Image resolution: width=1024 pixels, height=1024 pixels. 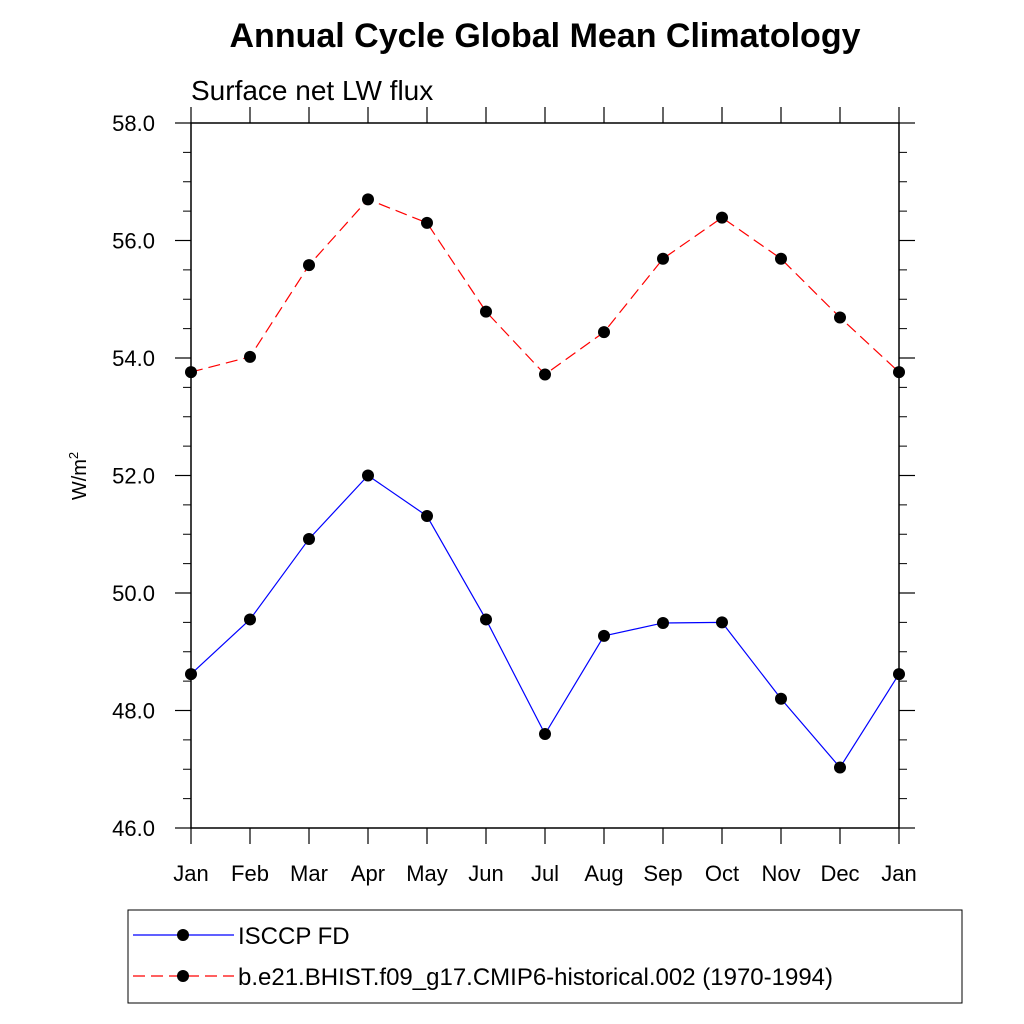 I want to click on y-axis-label: W/m2, so click(x=78, y=476).